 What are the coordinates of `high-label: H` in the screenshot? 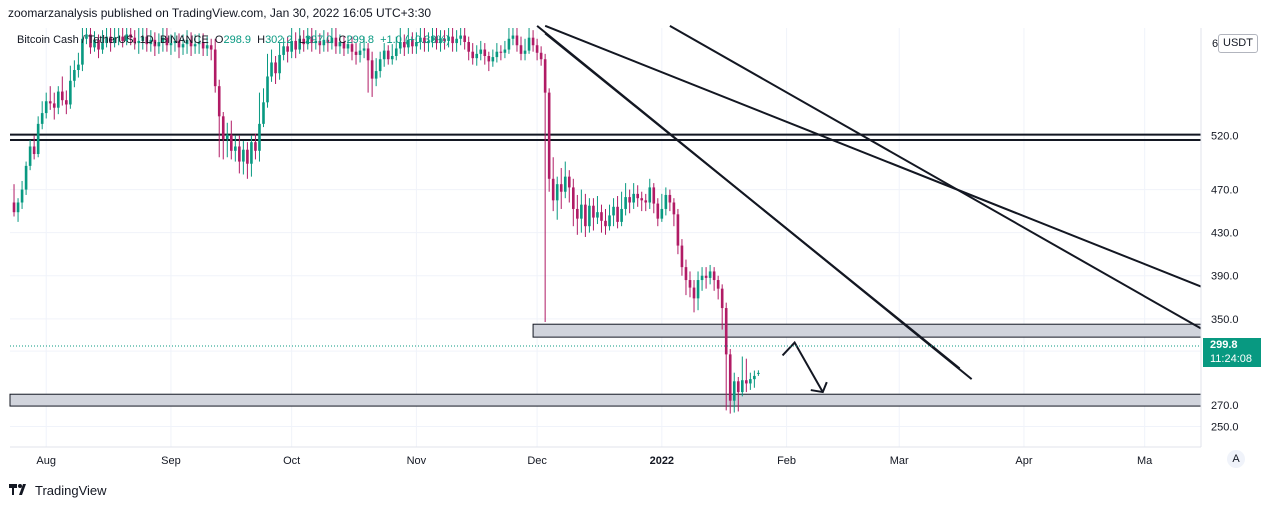 It's located at (261, 40).